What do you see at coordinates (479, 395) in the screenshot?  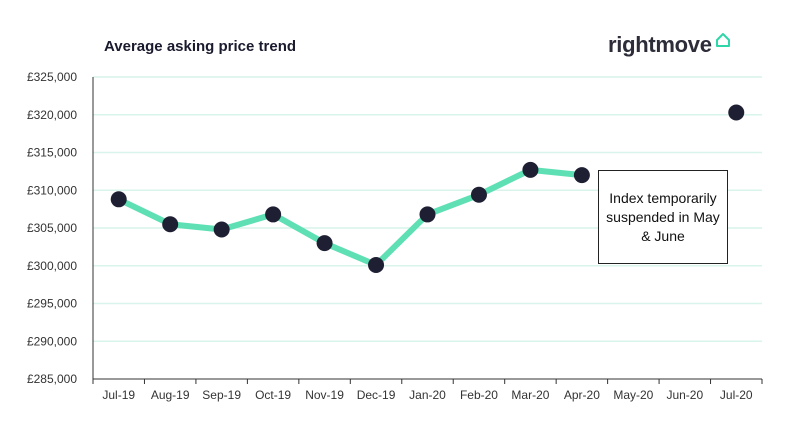 I see `x-tick-label: Feb-20` at bounding box center [479, 395].